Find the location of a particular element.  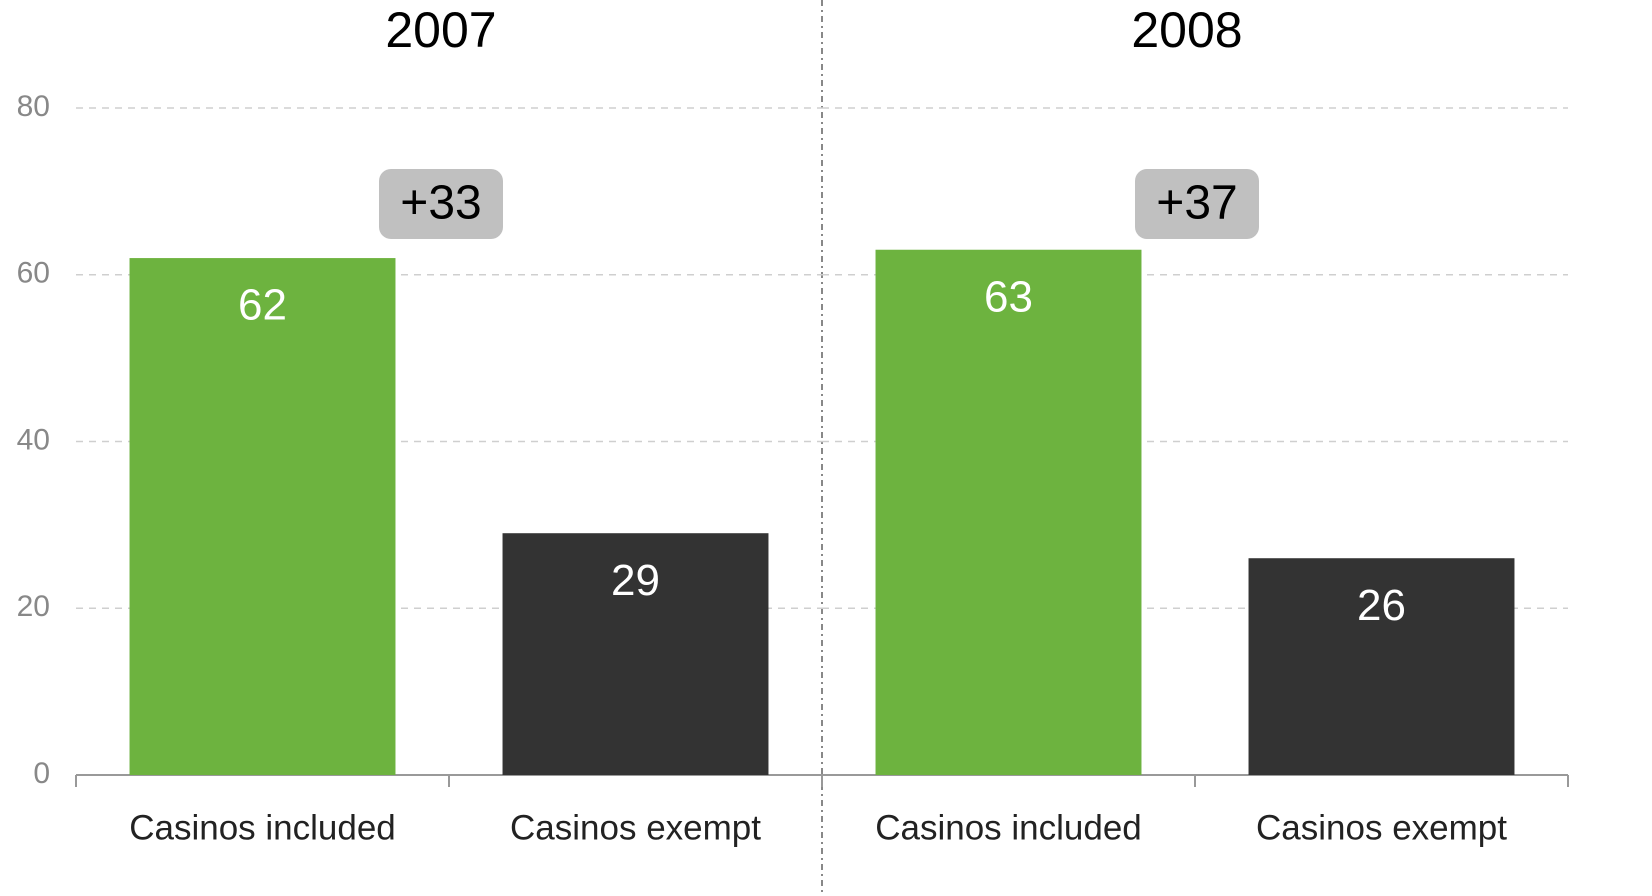

y-tick-label: 20 is located at coordinates (33, 606).